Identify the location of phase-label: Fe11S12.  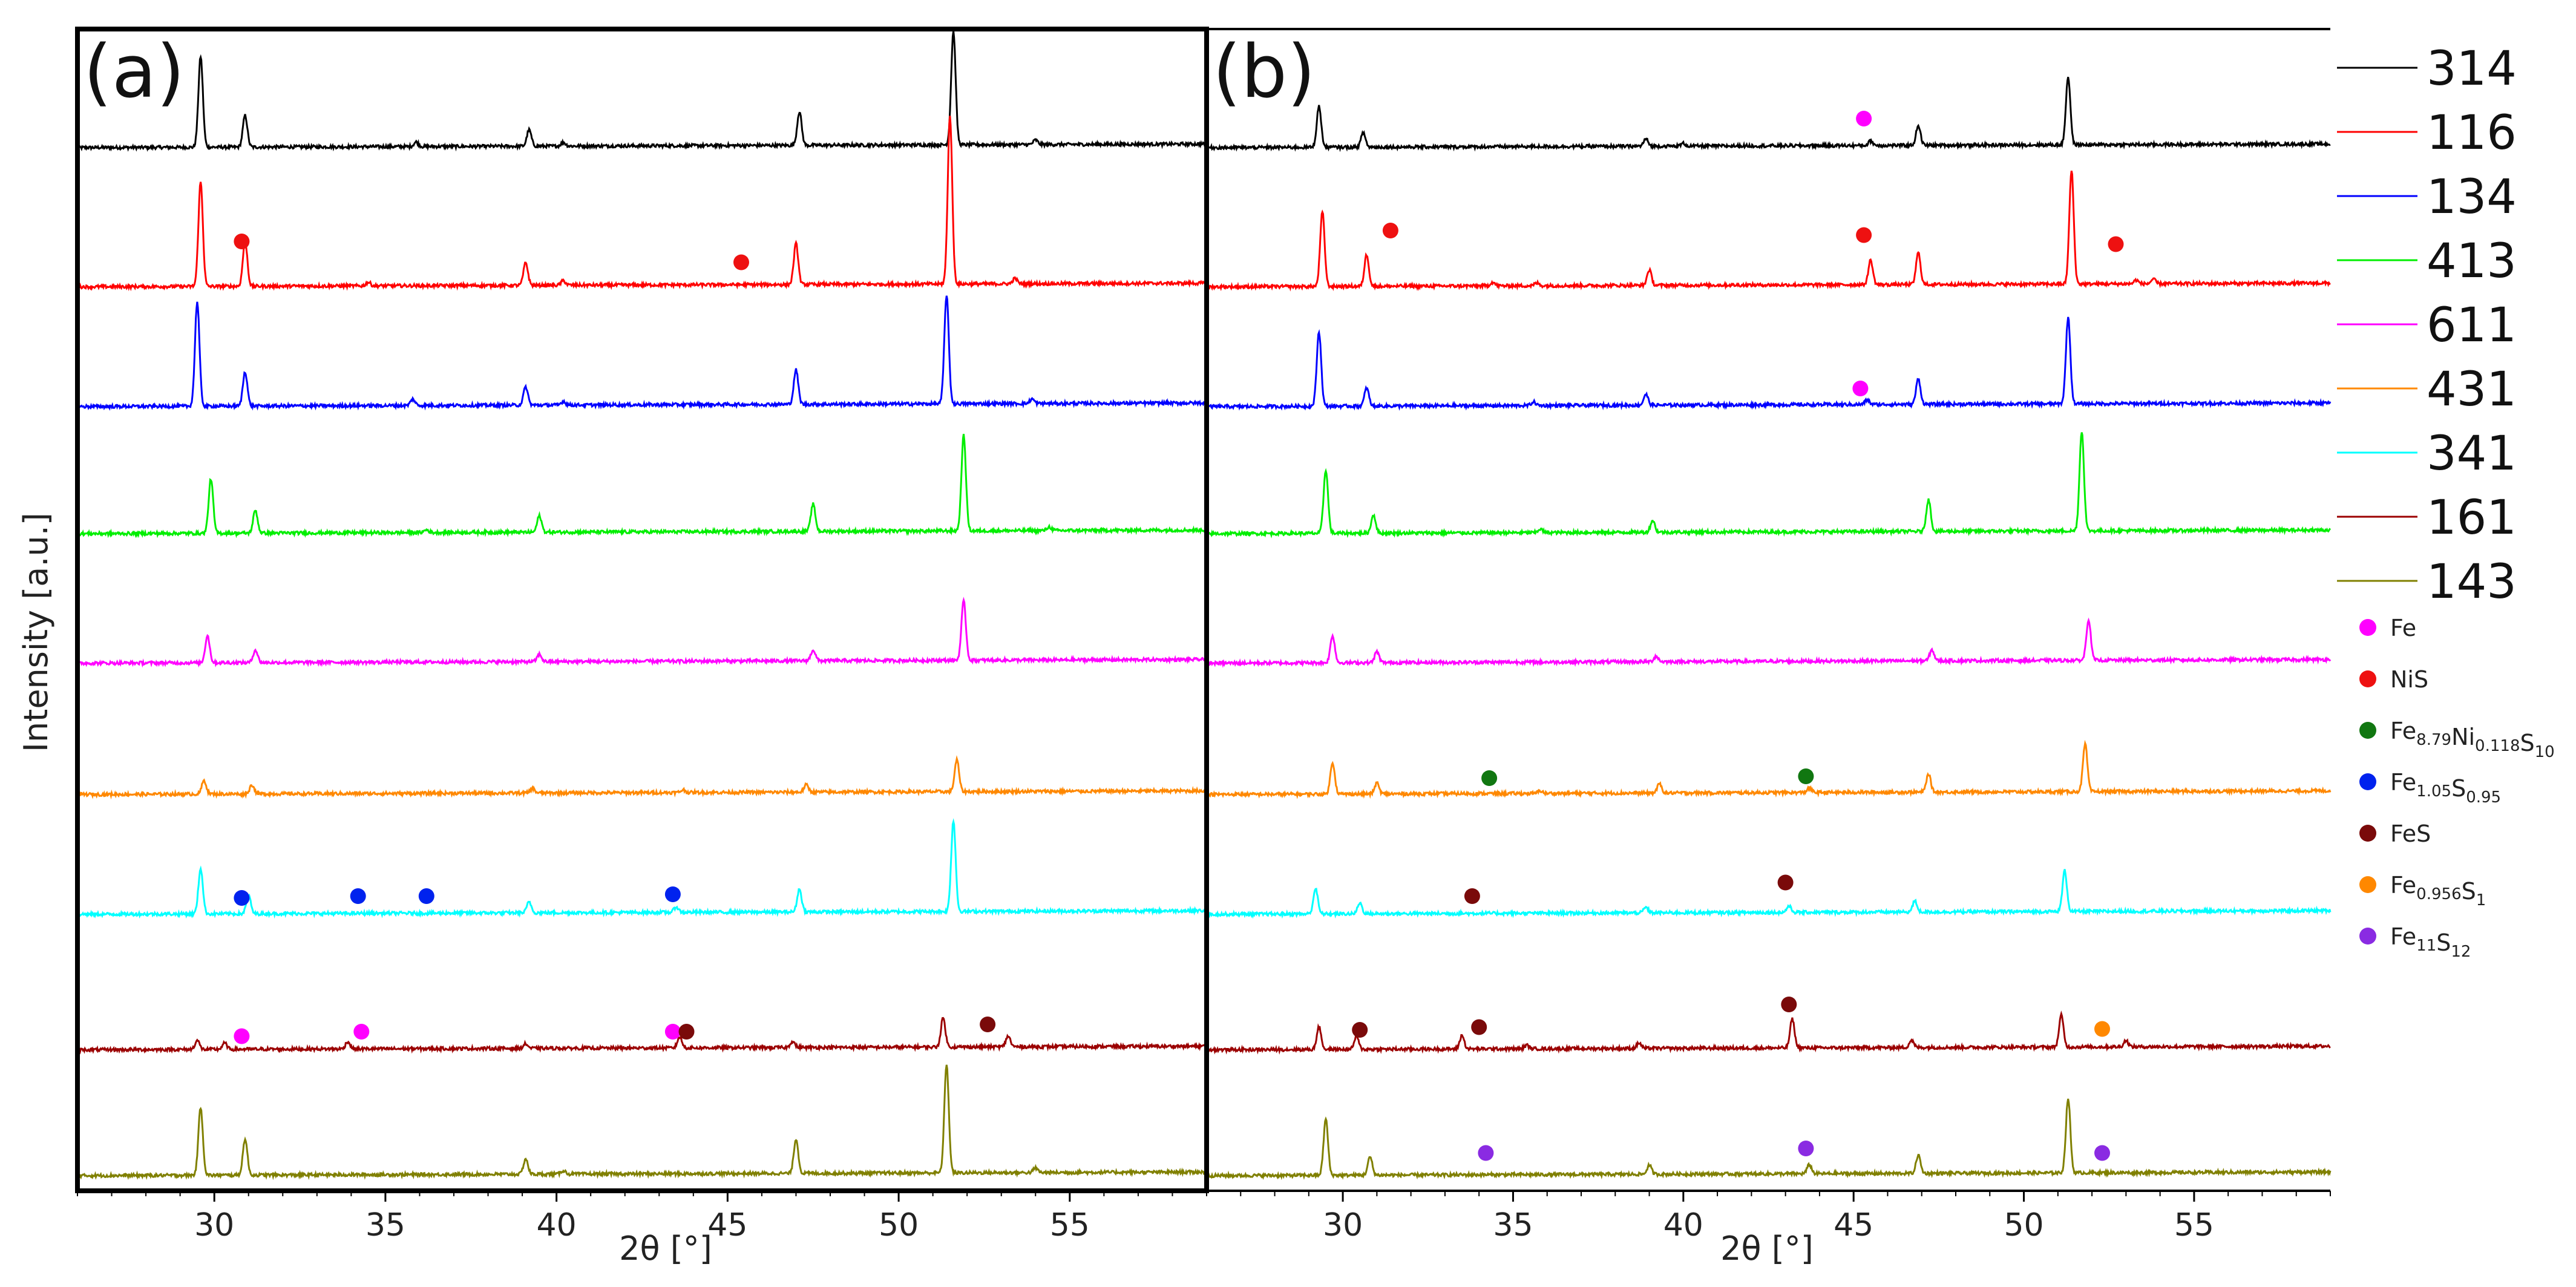
(2430, 942).